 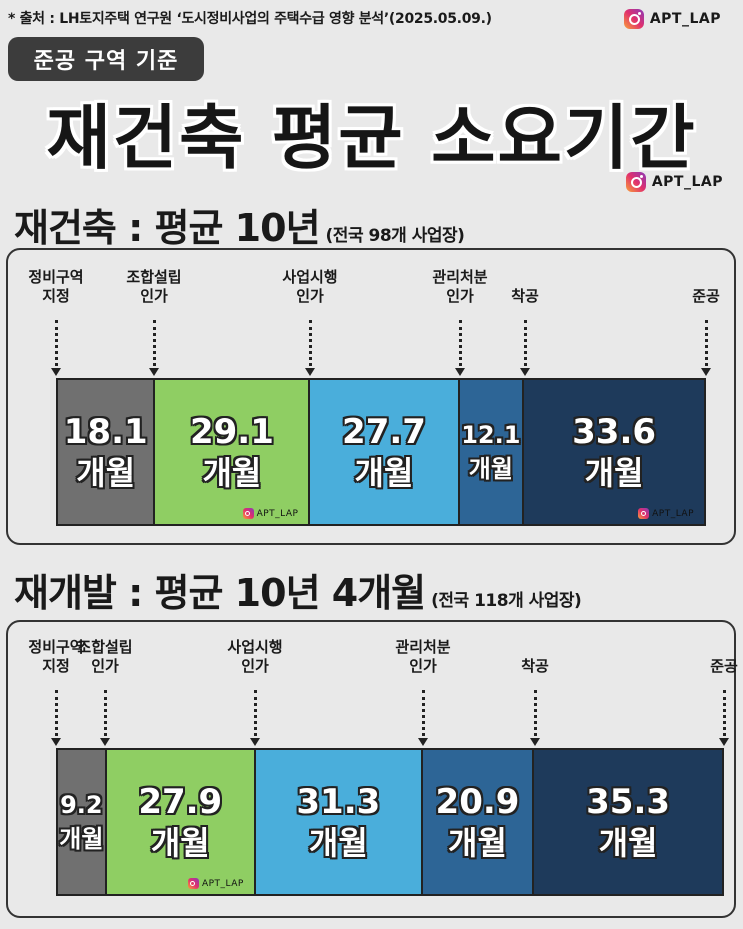 I want to click on chart-title: 재건축 : 평균 10년, so click(x=167, y=228).